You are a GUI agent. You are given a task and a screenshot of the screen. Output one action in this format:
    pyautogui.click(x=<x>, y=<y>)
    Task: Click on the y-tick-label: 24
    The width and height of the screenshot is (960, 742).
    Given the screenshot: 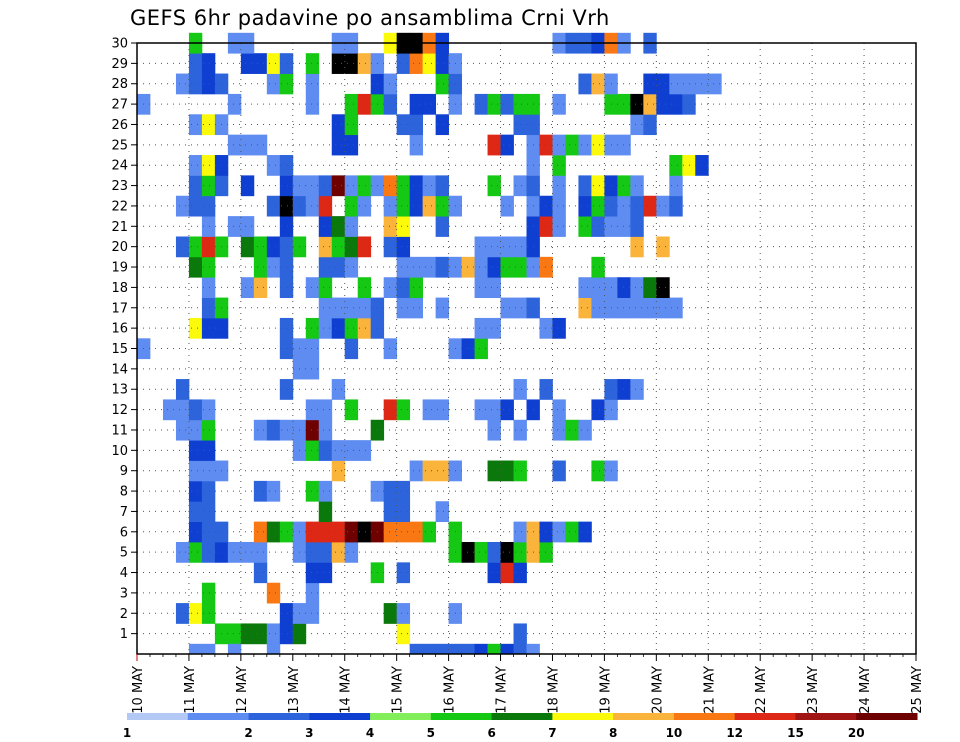 What is the action you would take?
    pyautogui.click(x=119, y=166)
    